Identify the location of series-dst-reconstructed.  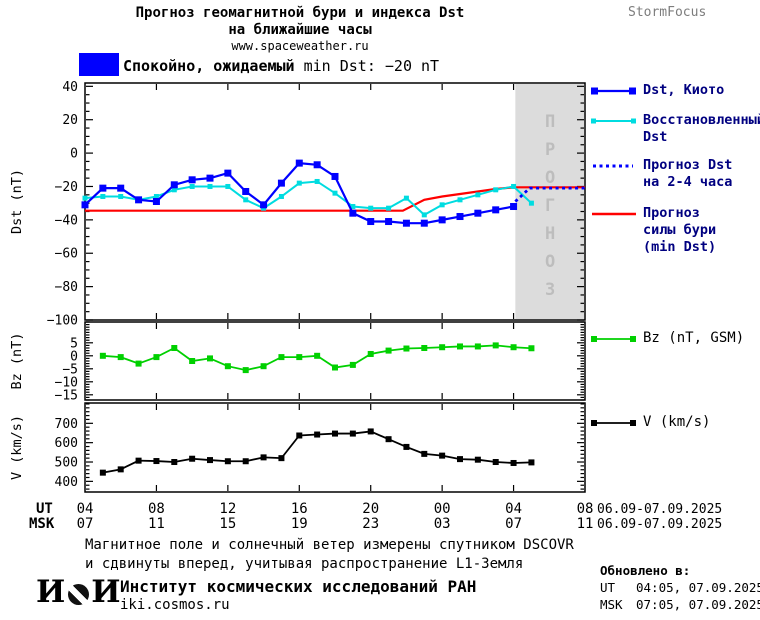
(308, 198).